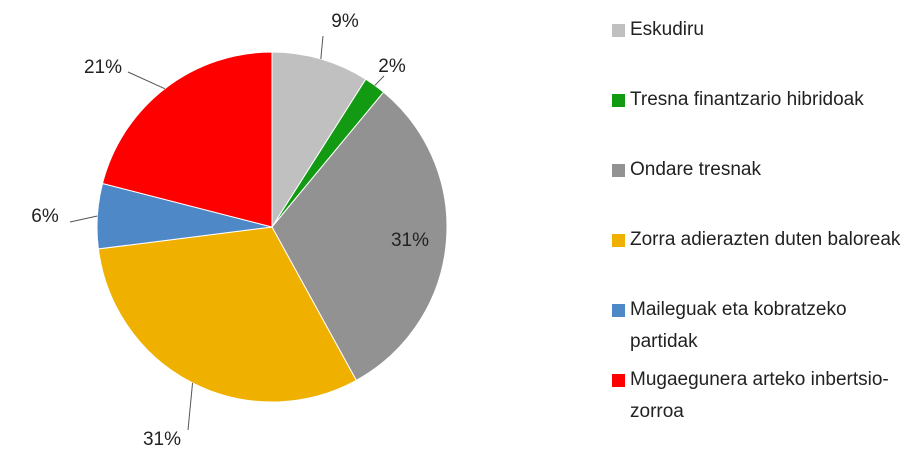 The width and height of the screenshot is (920, 450). What do you see at coordinates (738, 325) in the screenshot?
I see `legend-label: Maileguak eta kobratzeko partidak` at bounding box center [738, 325].